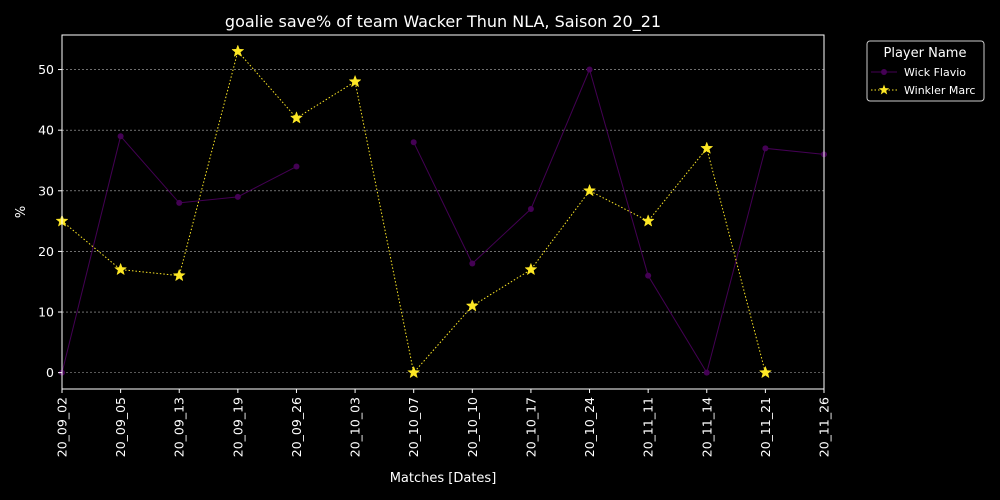  What do you see at coordinates (120, 427) in the screenshot?
I see `x-tick-label: 20_09_05` at bounding box center [120, 427].